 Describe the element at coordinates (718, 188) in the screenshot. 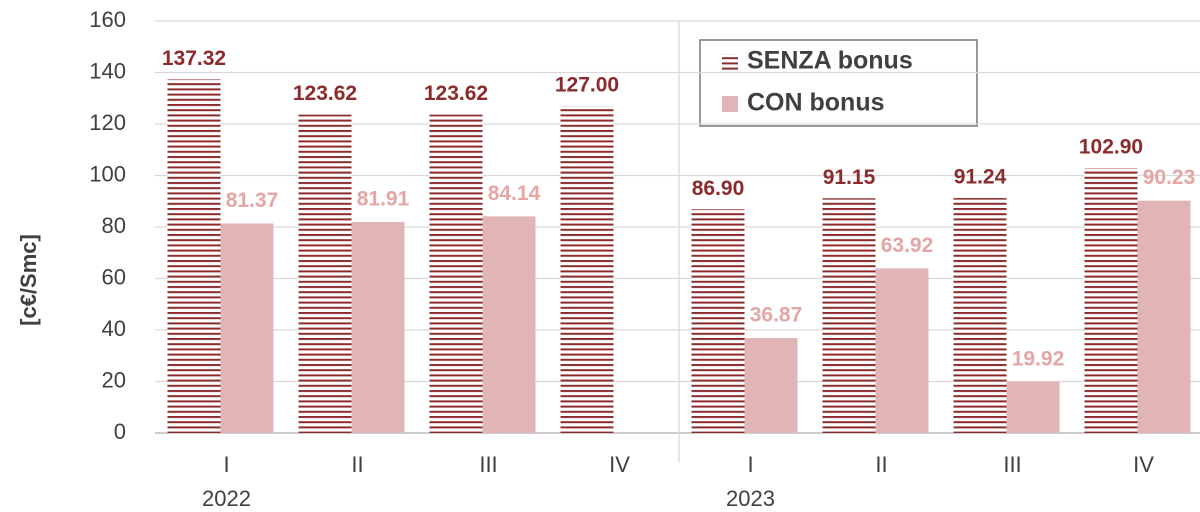

I see `value-label: 86.90` at that location.